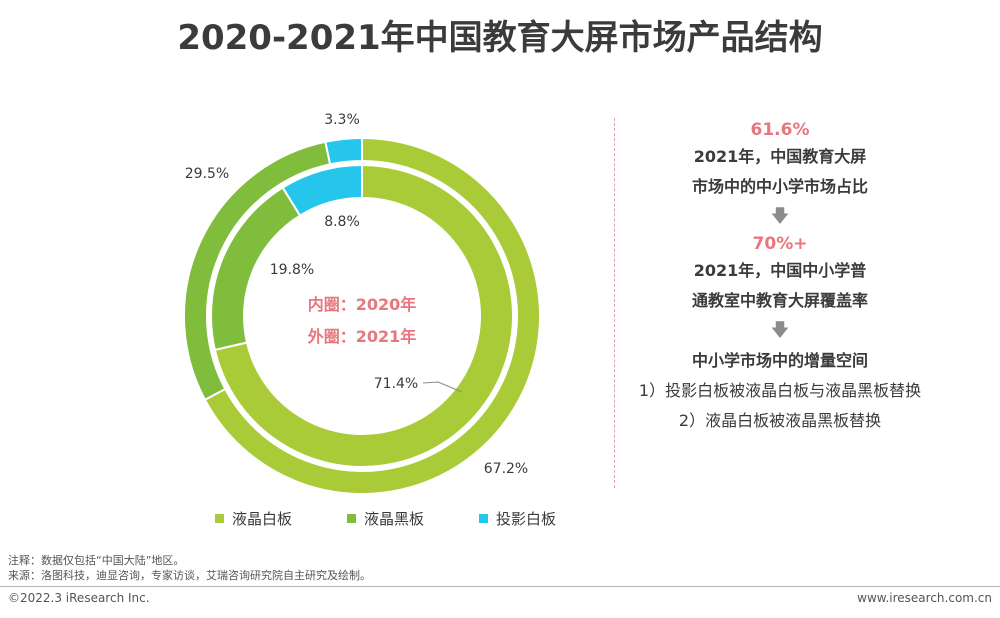 Image resolution: width=1000 pixels, height=618 pixels. I want to click on footer-divider, so click(500, 586).